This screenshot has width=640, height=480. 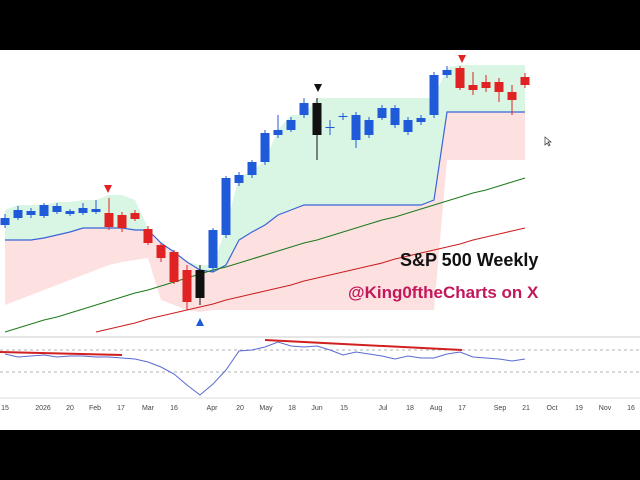 I want to click on x-tick-label: Nov, so click(x=605, y=408).